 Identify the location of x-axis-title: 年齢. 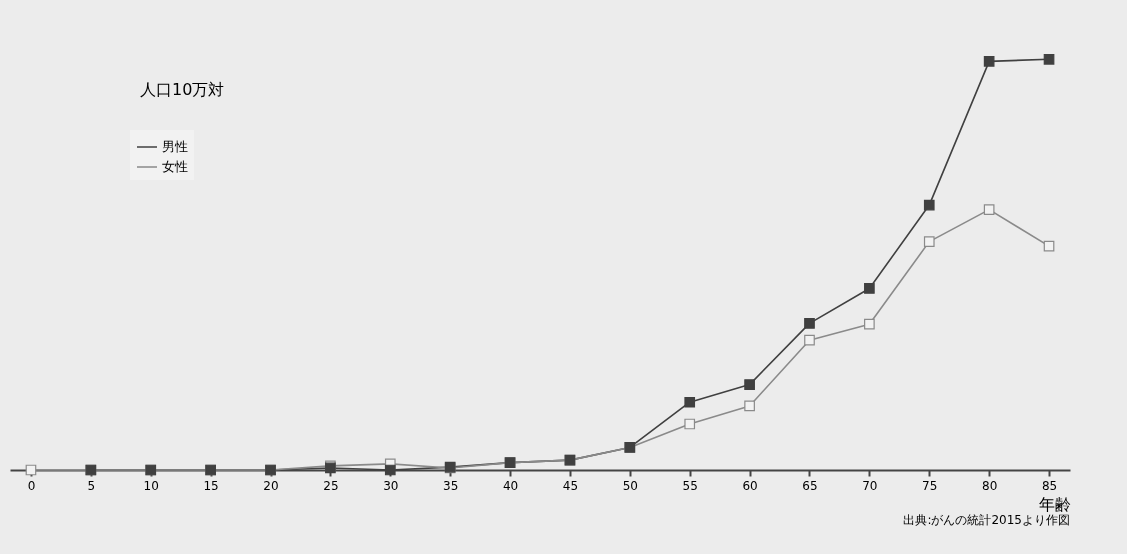
(1054, 504).